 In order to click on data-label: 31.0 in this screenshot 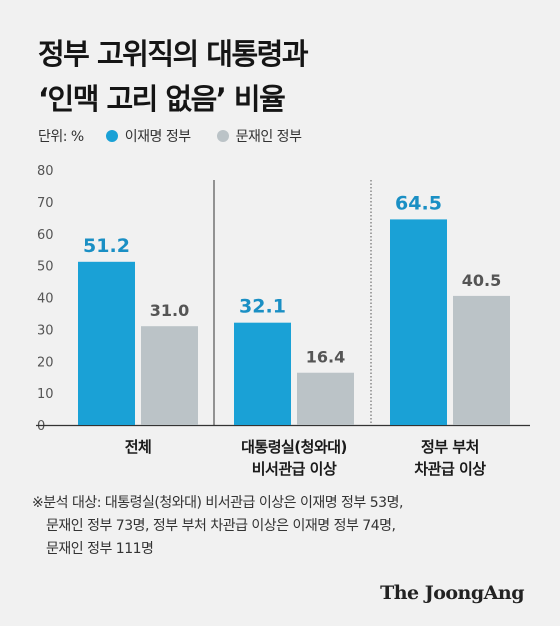, I will do `click(169, 310)`.